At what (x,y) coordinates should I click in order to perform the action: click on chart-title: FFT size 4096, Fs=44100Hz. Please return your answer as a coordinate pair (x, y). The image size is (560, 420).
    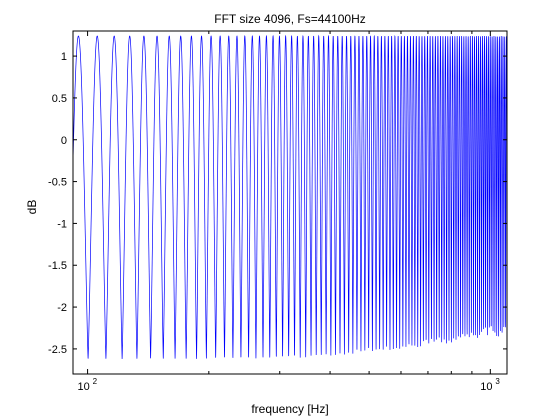
    Looking at the image, I should click on (290, 19).